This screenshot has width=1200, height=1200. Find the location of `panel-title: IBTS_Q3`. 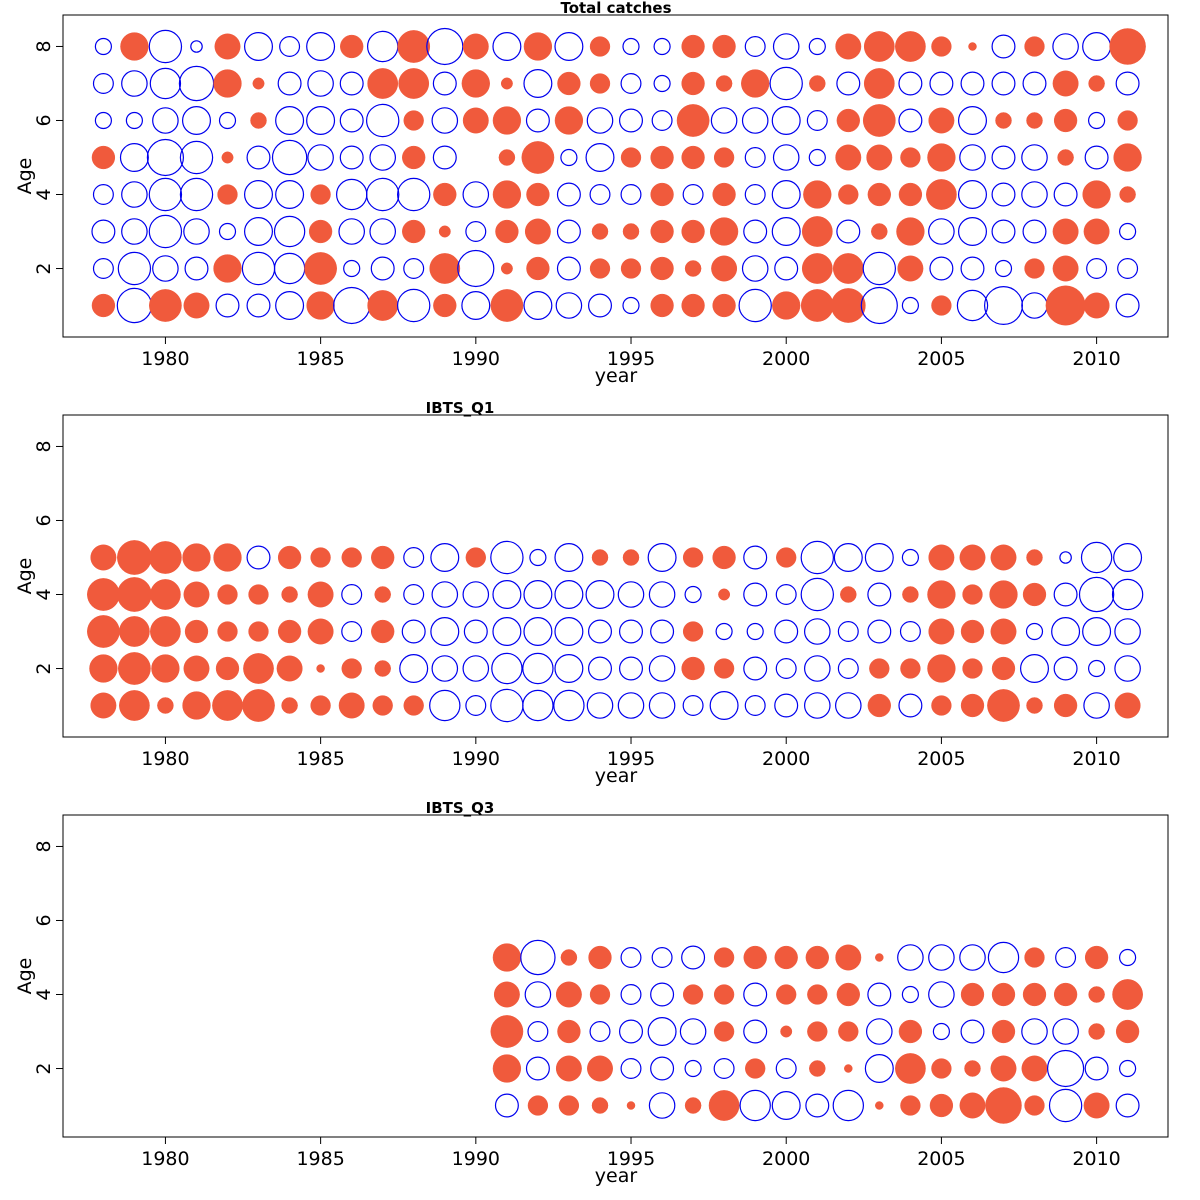

panel-title: IBTS_Q3 is located at coordinates (460, 808).